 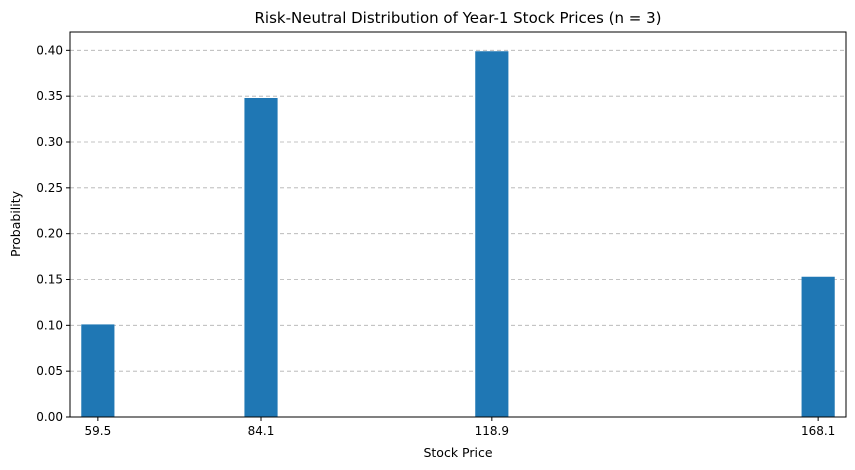 I want to click on x-tick-label: 118.9, so click(x=492, y=431).